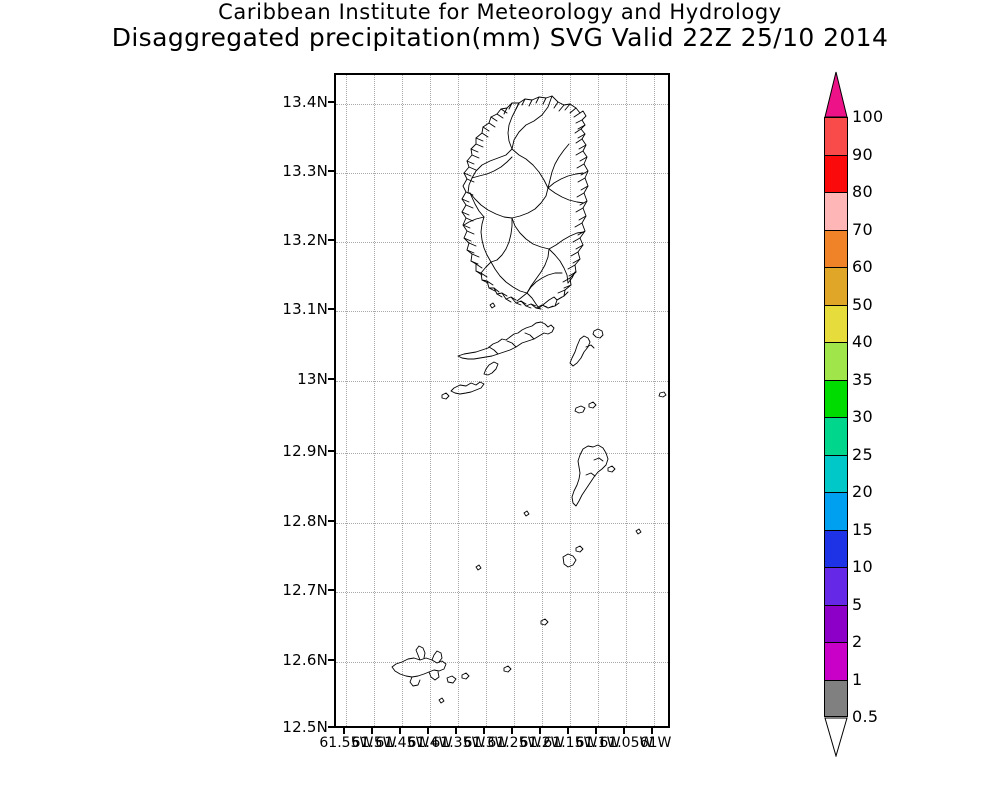 The height and width of the screenshot is (800, 1000). What do you see at coordinates (598, 743) in the screenshot?
I see `x-tick-label: 61.1W` at bounding box center [598, 743].